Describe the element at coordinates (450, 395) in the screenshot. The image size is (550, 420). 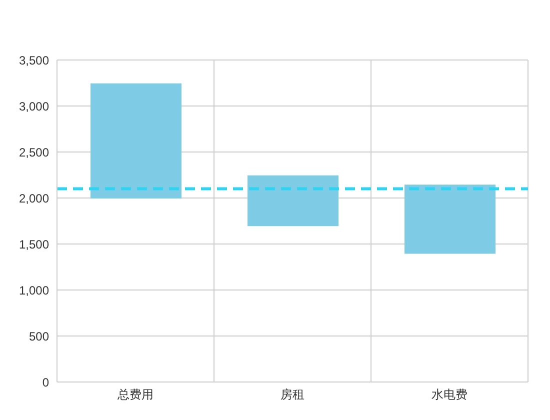
I see `x-tick-label: 水电费` at that location.